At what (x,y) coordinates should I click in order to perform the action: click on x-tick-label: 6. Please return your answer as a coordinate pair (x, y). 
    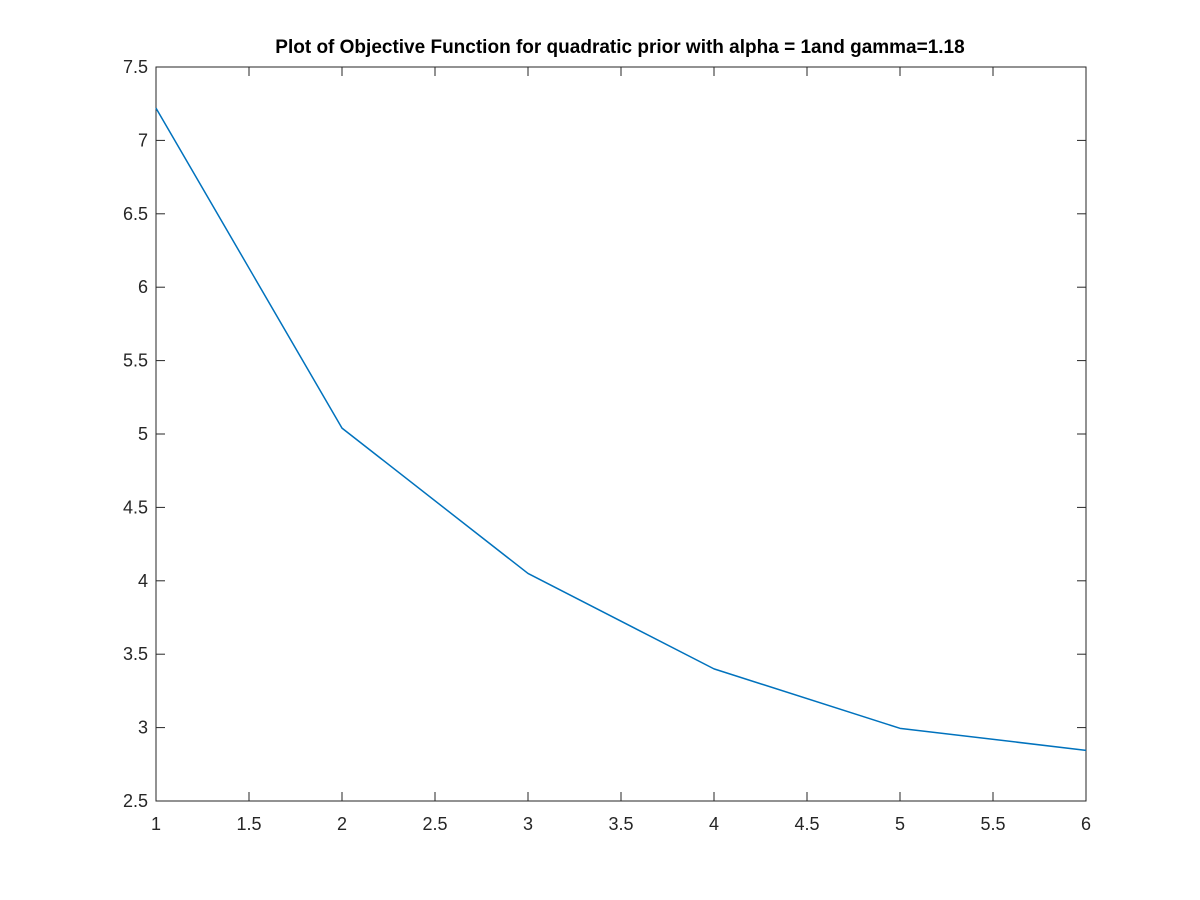
    Looking at the image, I should click on (1086, 824).